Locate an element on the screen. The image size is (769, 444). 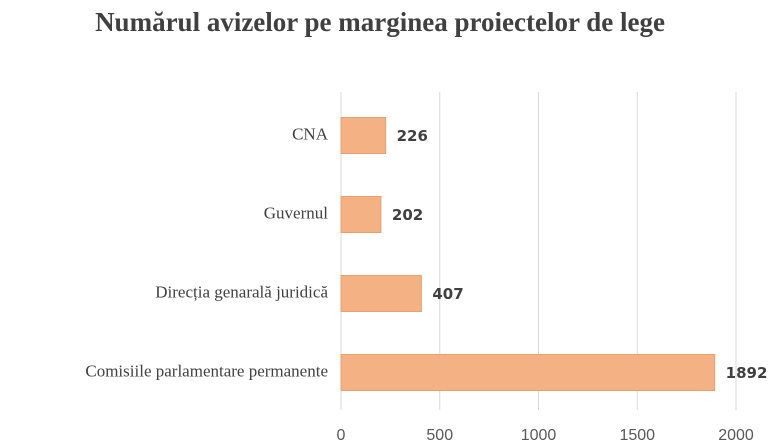
x-tick-label: 1000 is located at coordinates (539, 435).